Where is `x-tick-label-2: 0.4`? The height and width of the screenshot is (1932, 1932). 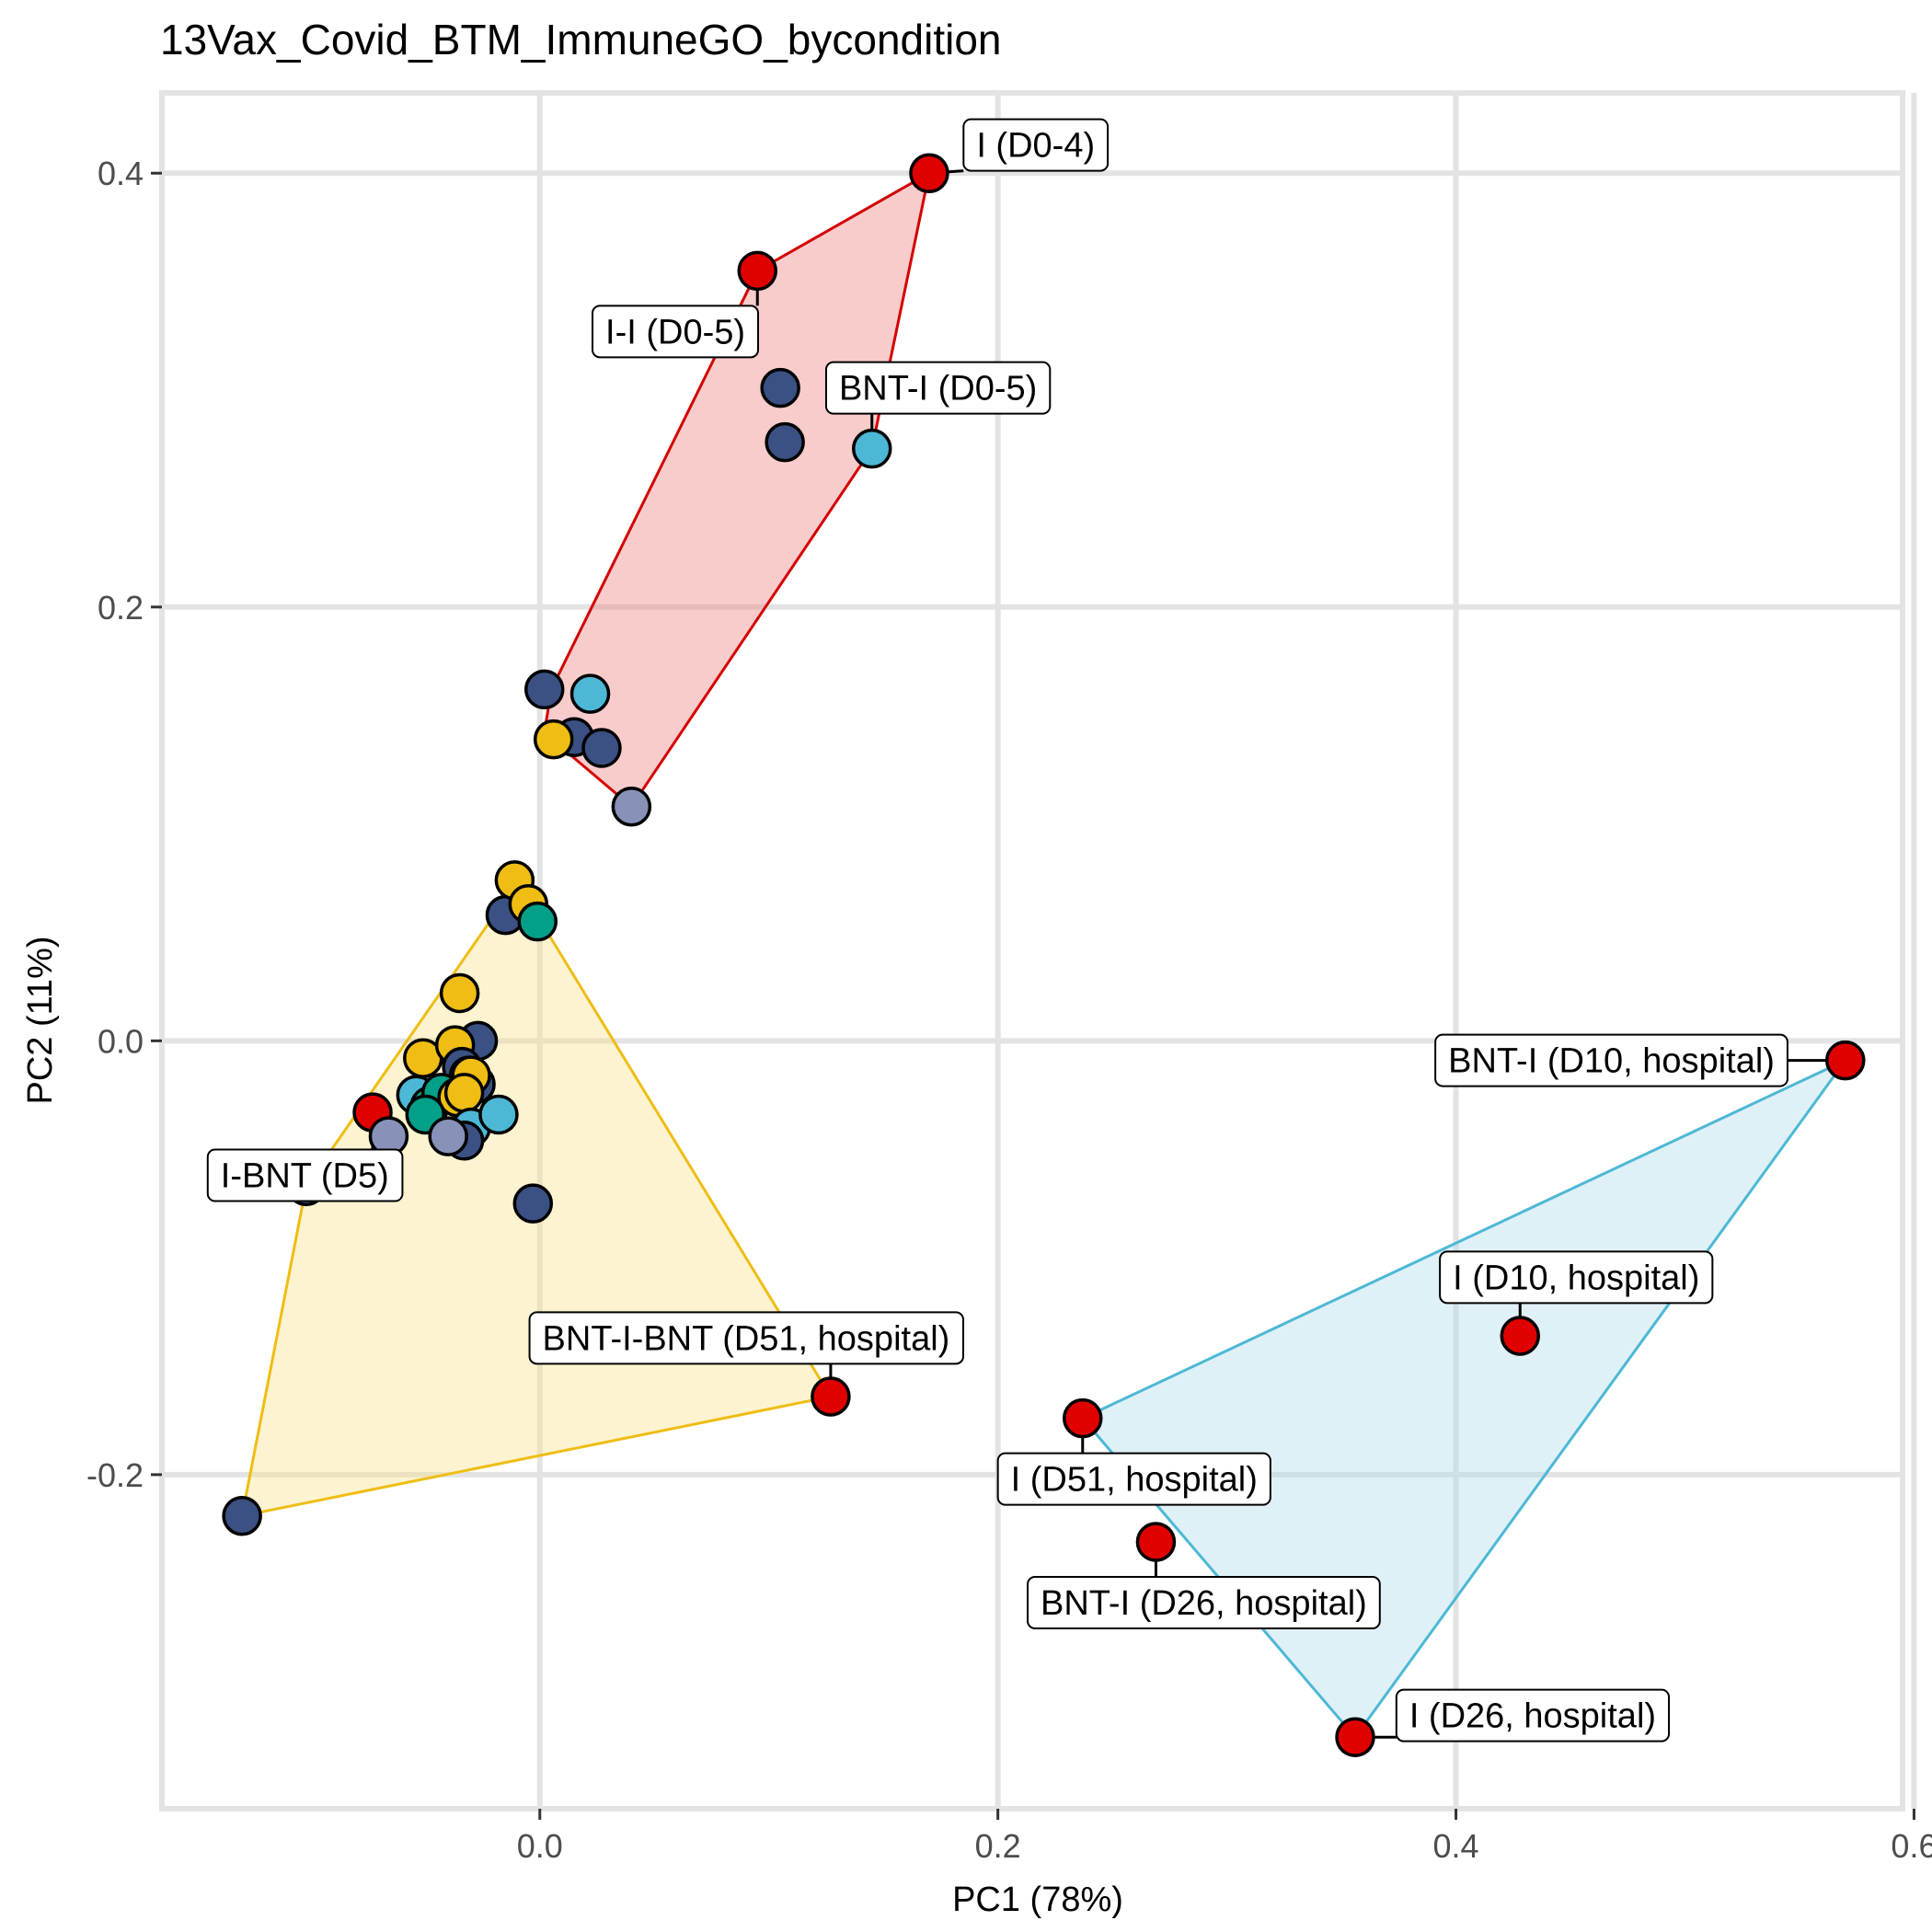 x-tick-label-2: 0.4 is located at coordinates (1456, 1846).